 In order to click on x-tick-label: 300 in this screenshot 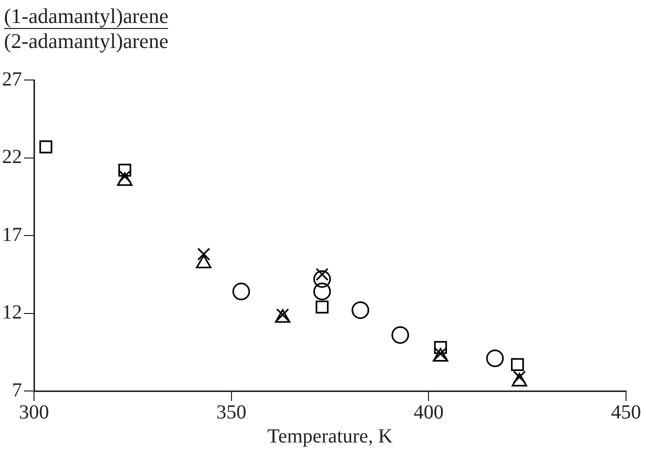, I will do `click(34, 412)`.